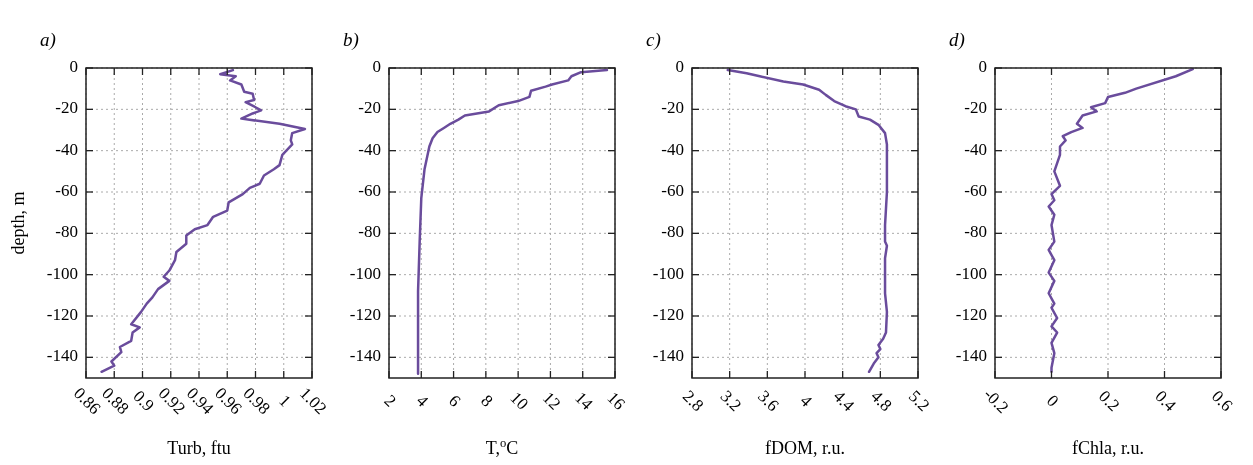 Image resolution: width=1253 pixels, height=465 pixels. Describe the element at coordinates (454, 401) in the screenshot. I see `x-tick-label: 6` at that location.